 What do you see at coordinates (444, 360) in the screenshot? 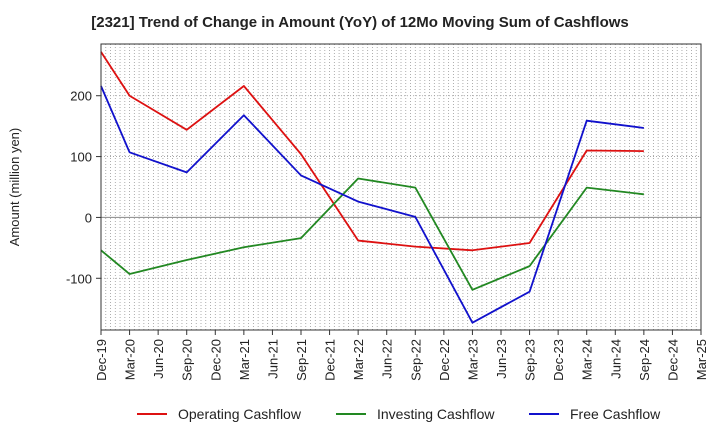
I see `x-tick-label: Dec-22` at bounding box center [444, 360].